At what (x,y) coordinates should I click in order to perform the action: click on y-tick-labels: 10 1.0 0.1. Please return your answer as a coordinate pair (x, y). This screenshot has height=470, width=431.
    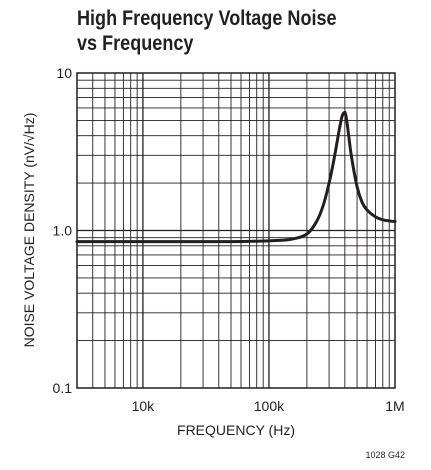
    Looking at the image, I should click on (63, 230).